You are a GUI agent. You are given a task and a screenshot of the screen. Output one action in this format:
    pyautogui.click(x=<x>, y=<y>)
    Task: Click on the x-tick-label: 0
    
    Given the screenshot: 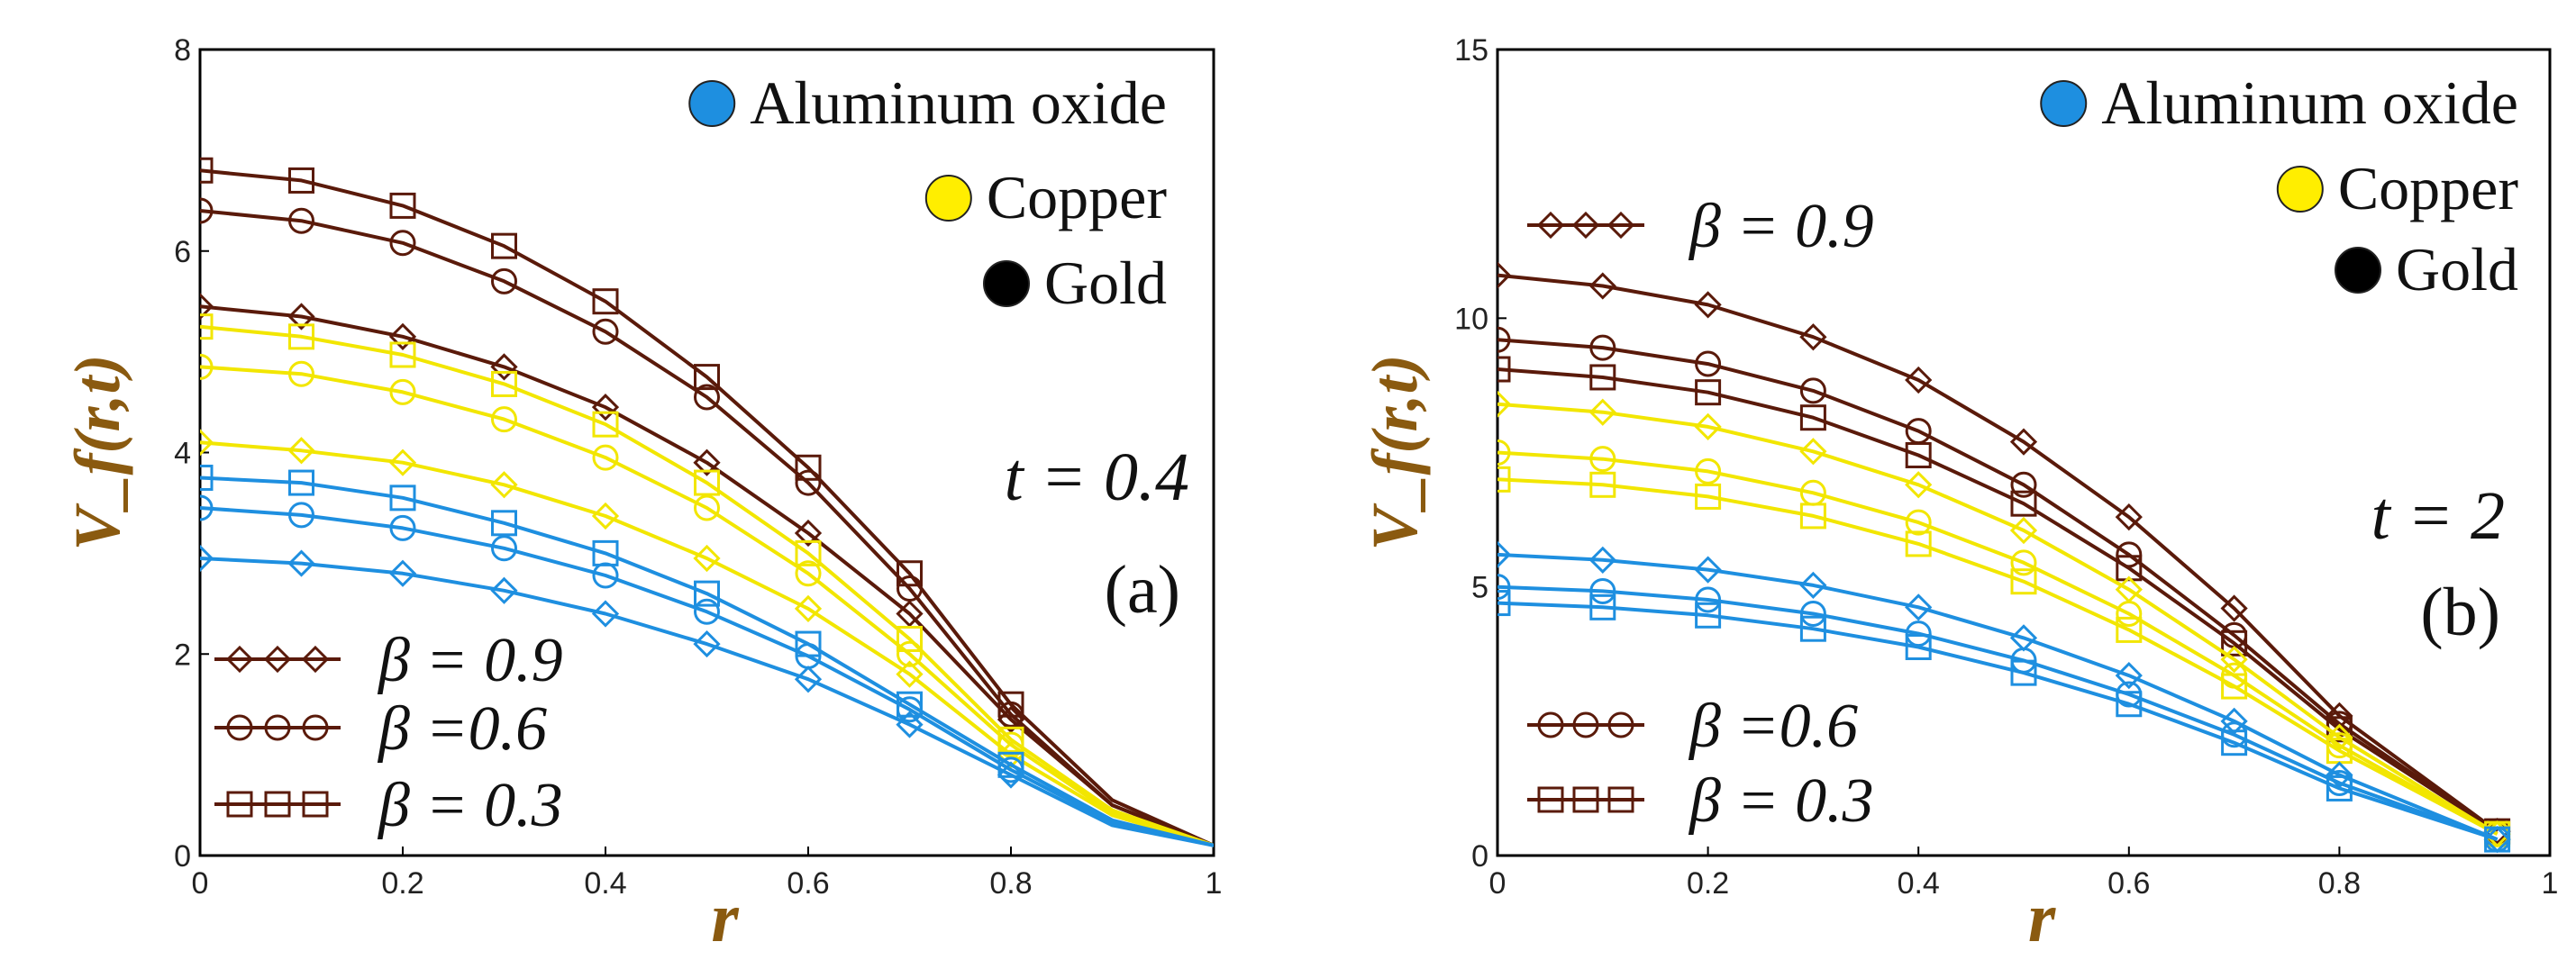 What is the action you would take?
    pyautogui.click(x=1497, y=883)
    